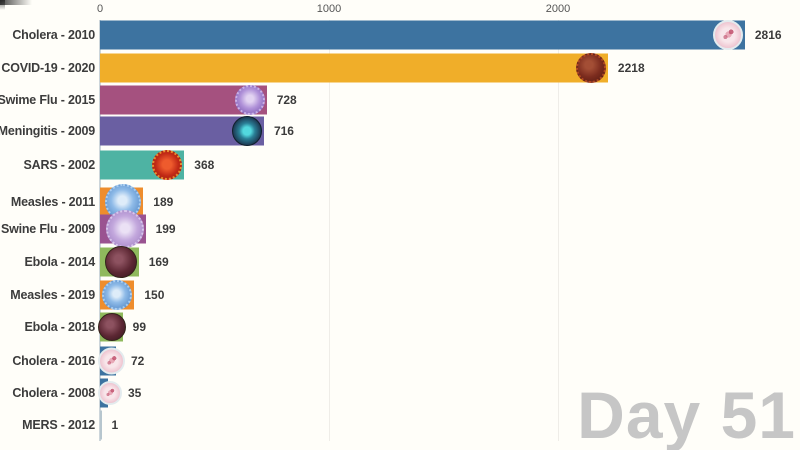  Describe the element at coordinates (48, 68) in the screenshot. I see `category-label: COVID-19 - 2020` at that location.